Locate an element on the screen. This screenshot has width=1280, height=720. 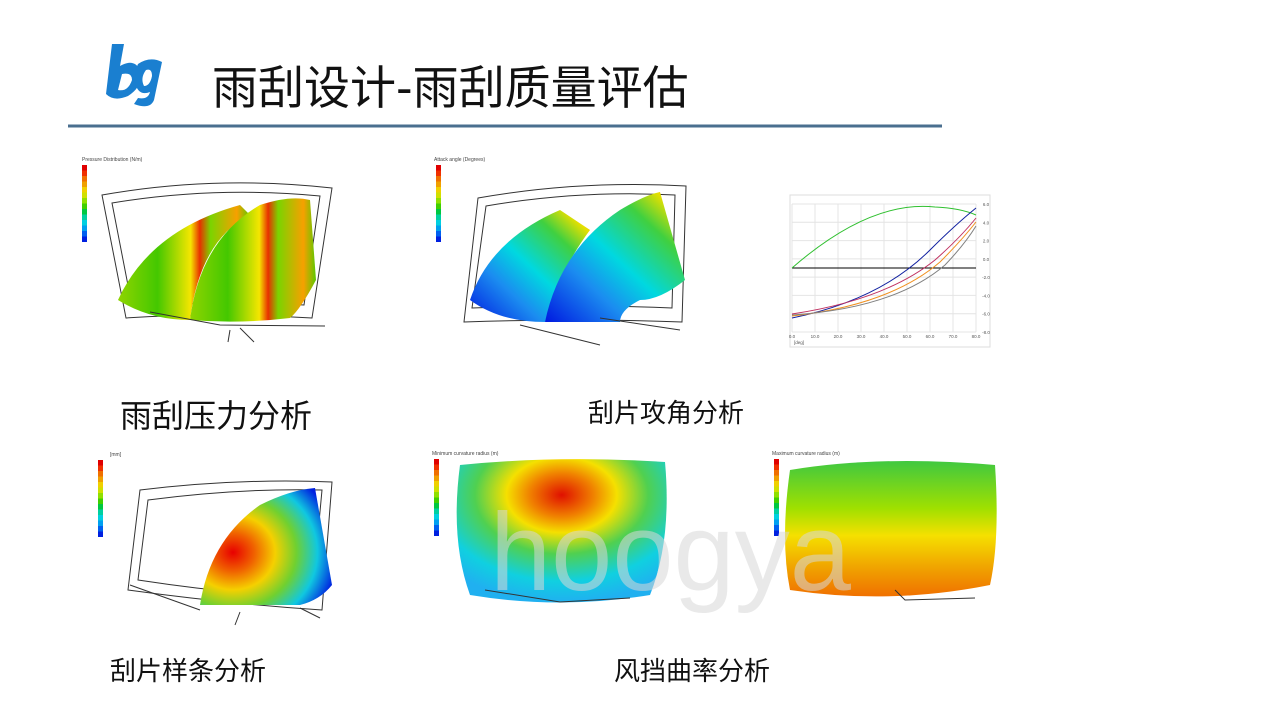
plot-x-tick: 80.0 is located at coordinates (976, 336).